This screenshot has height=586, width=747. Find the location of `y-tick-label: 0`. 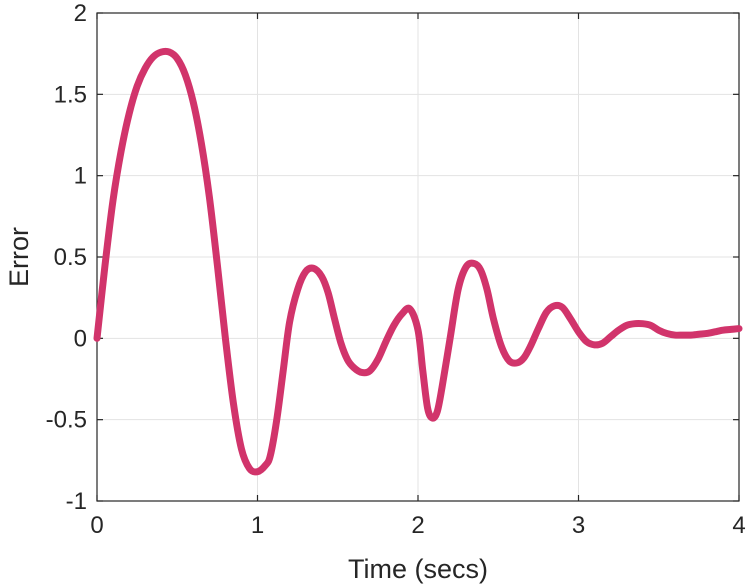

y-tick-label: 0 is located at coordinates (80, 338).